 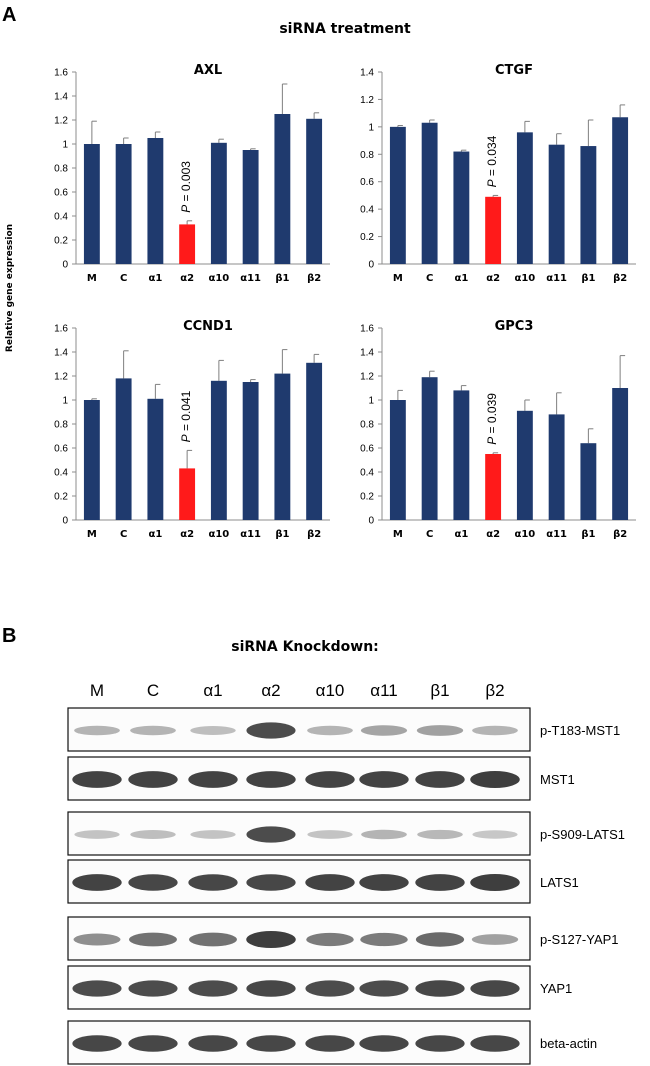 I want to click on blot-p-s909-lats1: p-S909-LATS1, so click(x=346, y=833).